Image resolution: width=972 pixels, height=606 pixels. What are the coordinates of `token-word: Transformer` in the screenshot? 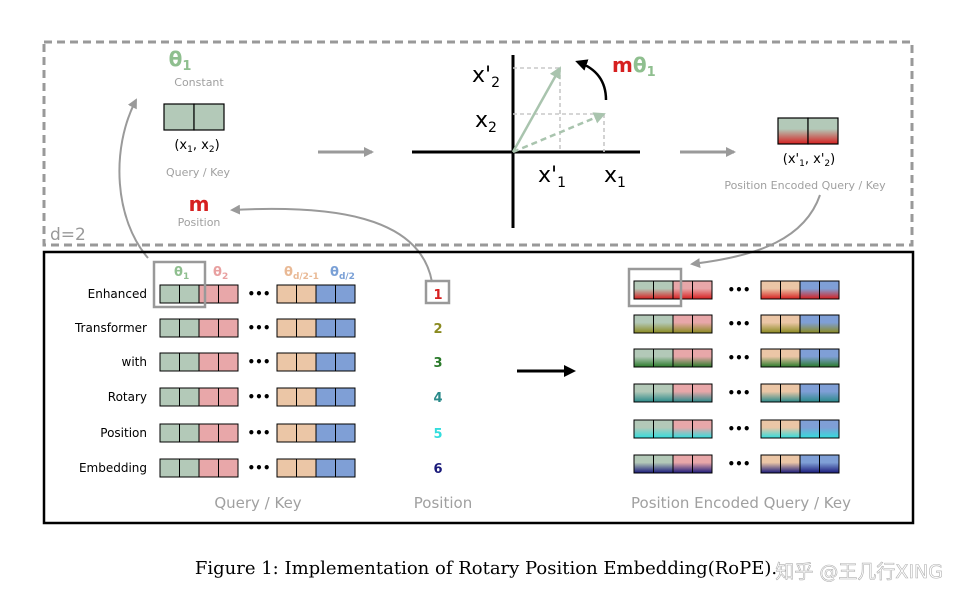 It's located at (110, 328).